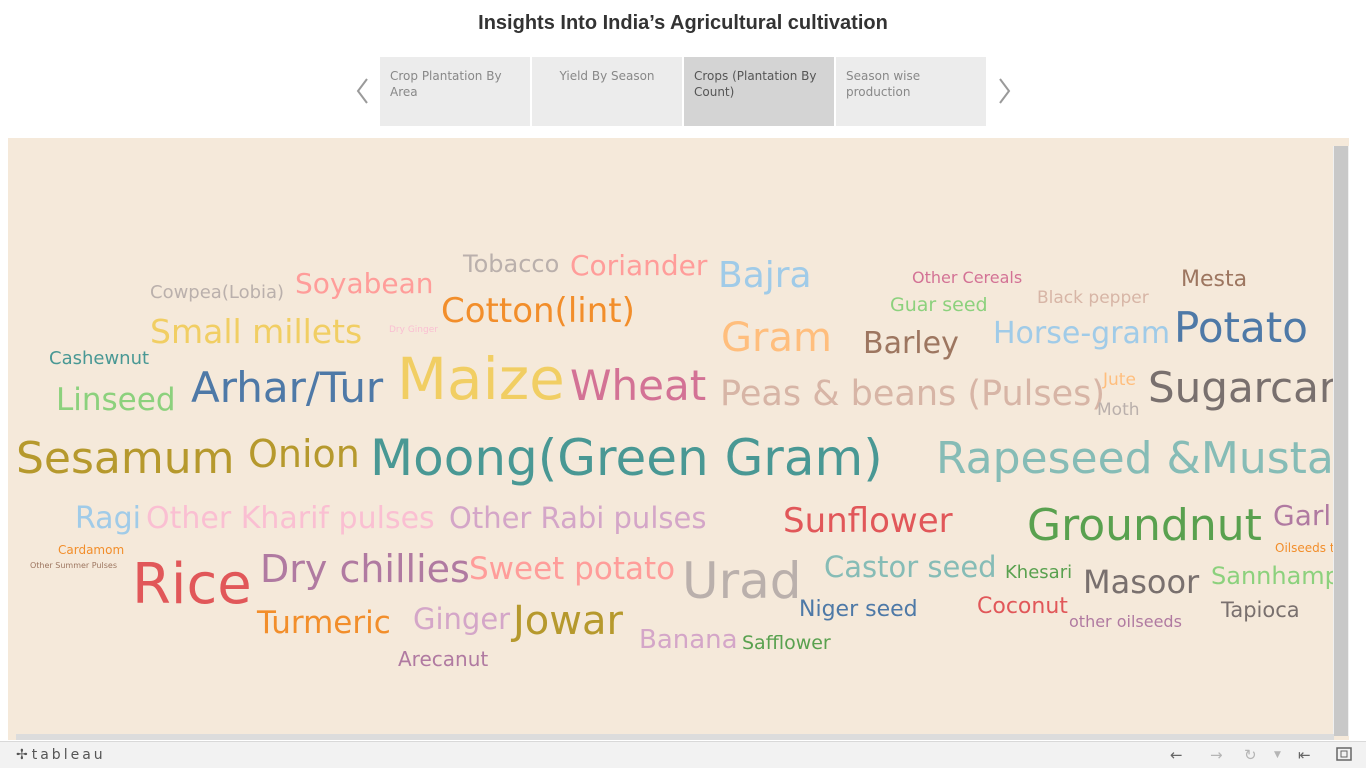 The image size is (1366, 768). What do you see at coordinates (675, 737) in the screenshot?
I see `horizontal-scrollbar` at bounding box center [675, 737].